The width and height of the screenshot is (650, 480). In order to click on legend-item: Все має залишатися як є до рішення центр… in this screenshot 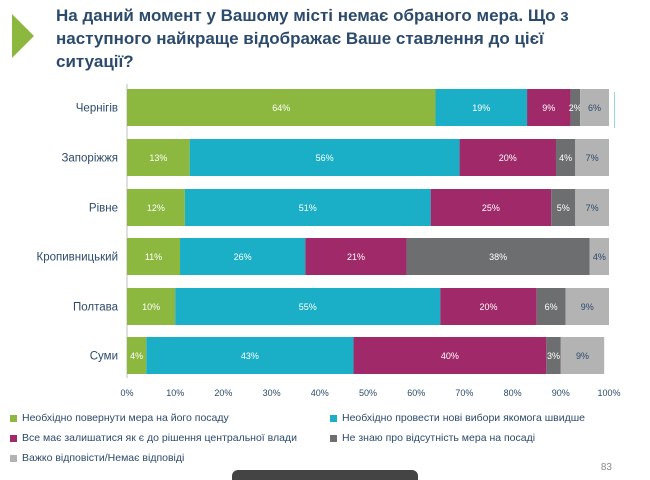, I will do `click(153, 438)`.